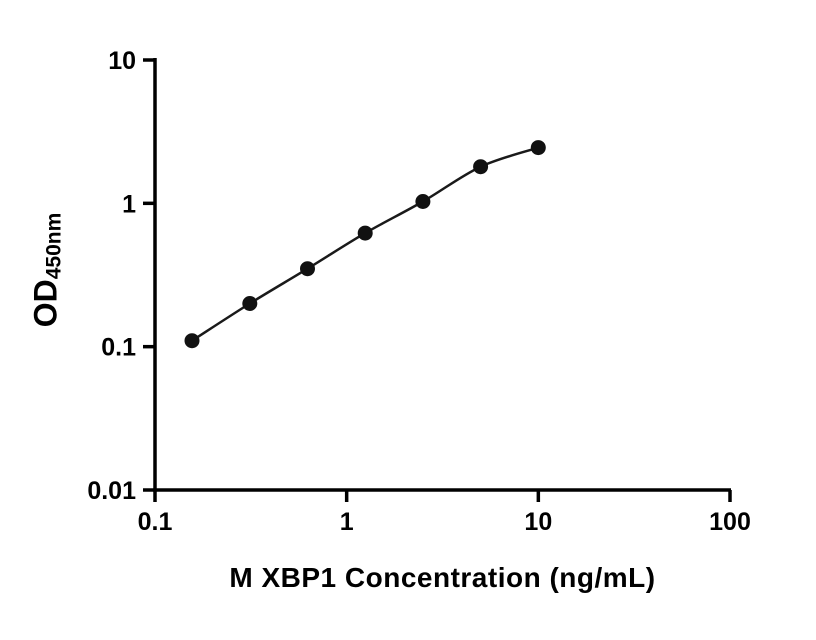  I want to click on y-tick-label: 0.01, so click(111, 491).